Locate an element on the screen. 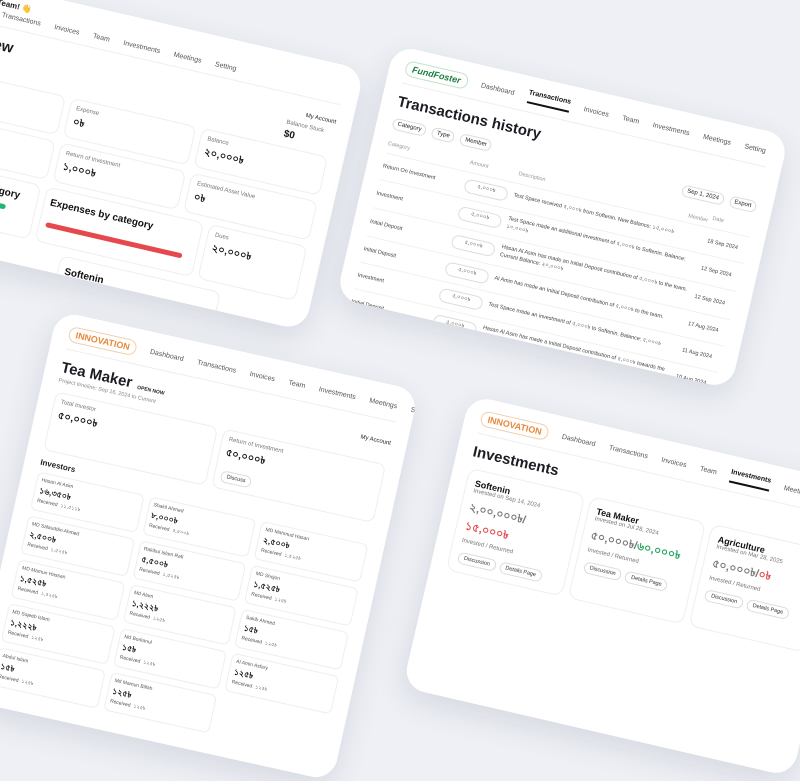  view-all: View All is located at coordinates (68, 302).